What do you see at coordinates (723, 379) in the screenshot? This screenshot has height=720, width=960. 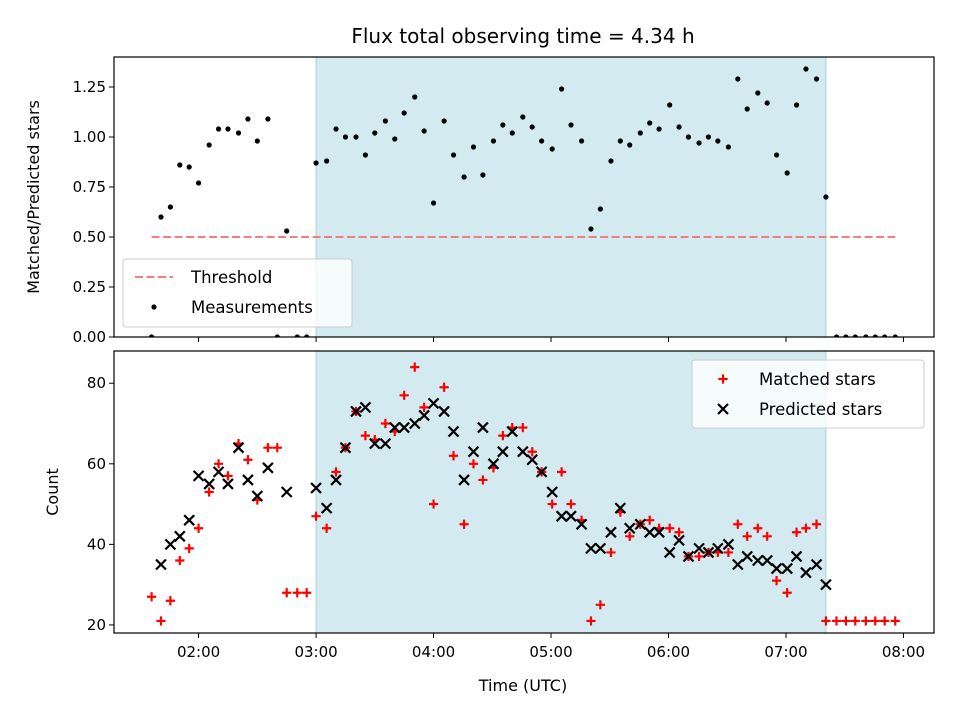 I see `legend-matched-swatch` at bounding box center [723, 379].